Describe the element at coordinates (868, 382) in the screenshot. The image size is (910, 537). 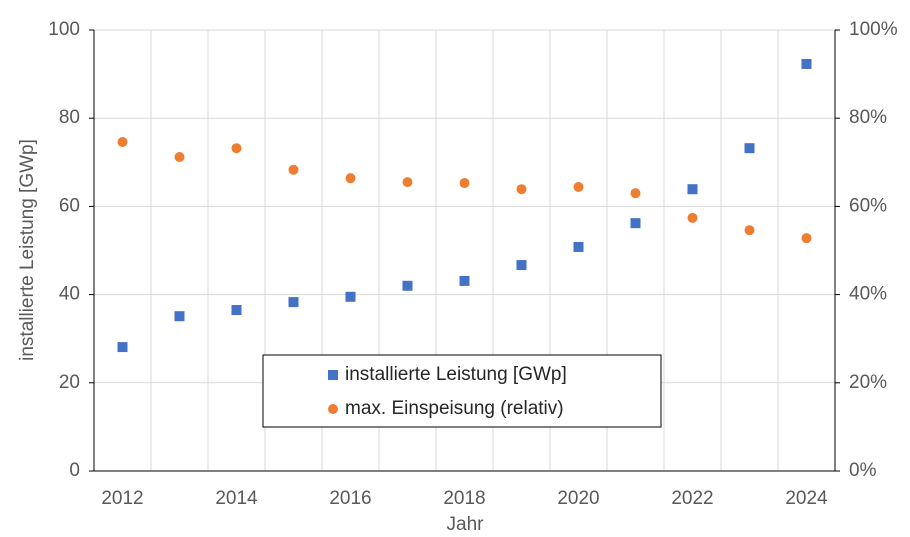
I see `y2-tick-label: 20%` at that location.